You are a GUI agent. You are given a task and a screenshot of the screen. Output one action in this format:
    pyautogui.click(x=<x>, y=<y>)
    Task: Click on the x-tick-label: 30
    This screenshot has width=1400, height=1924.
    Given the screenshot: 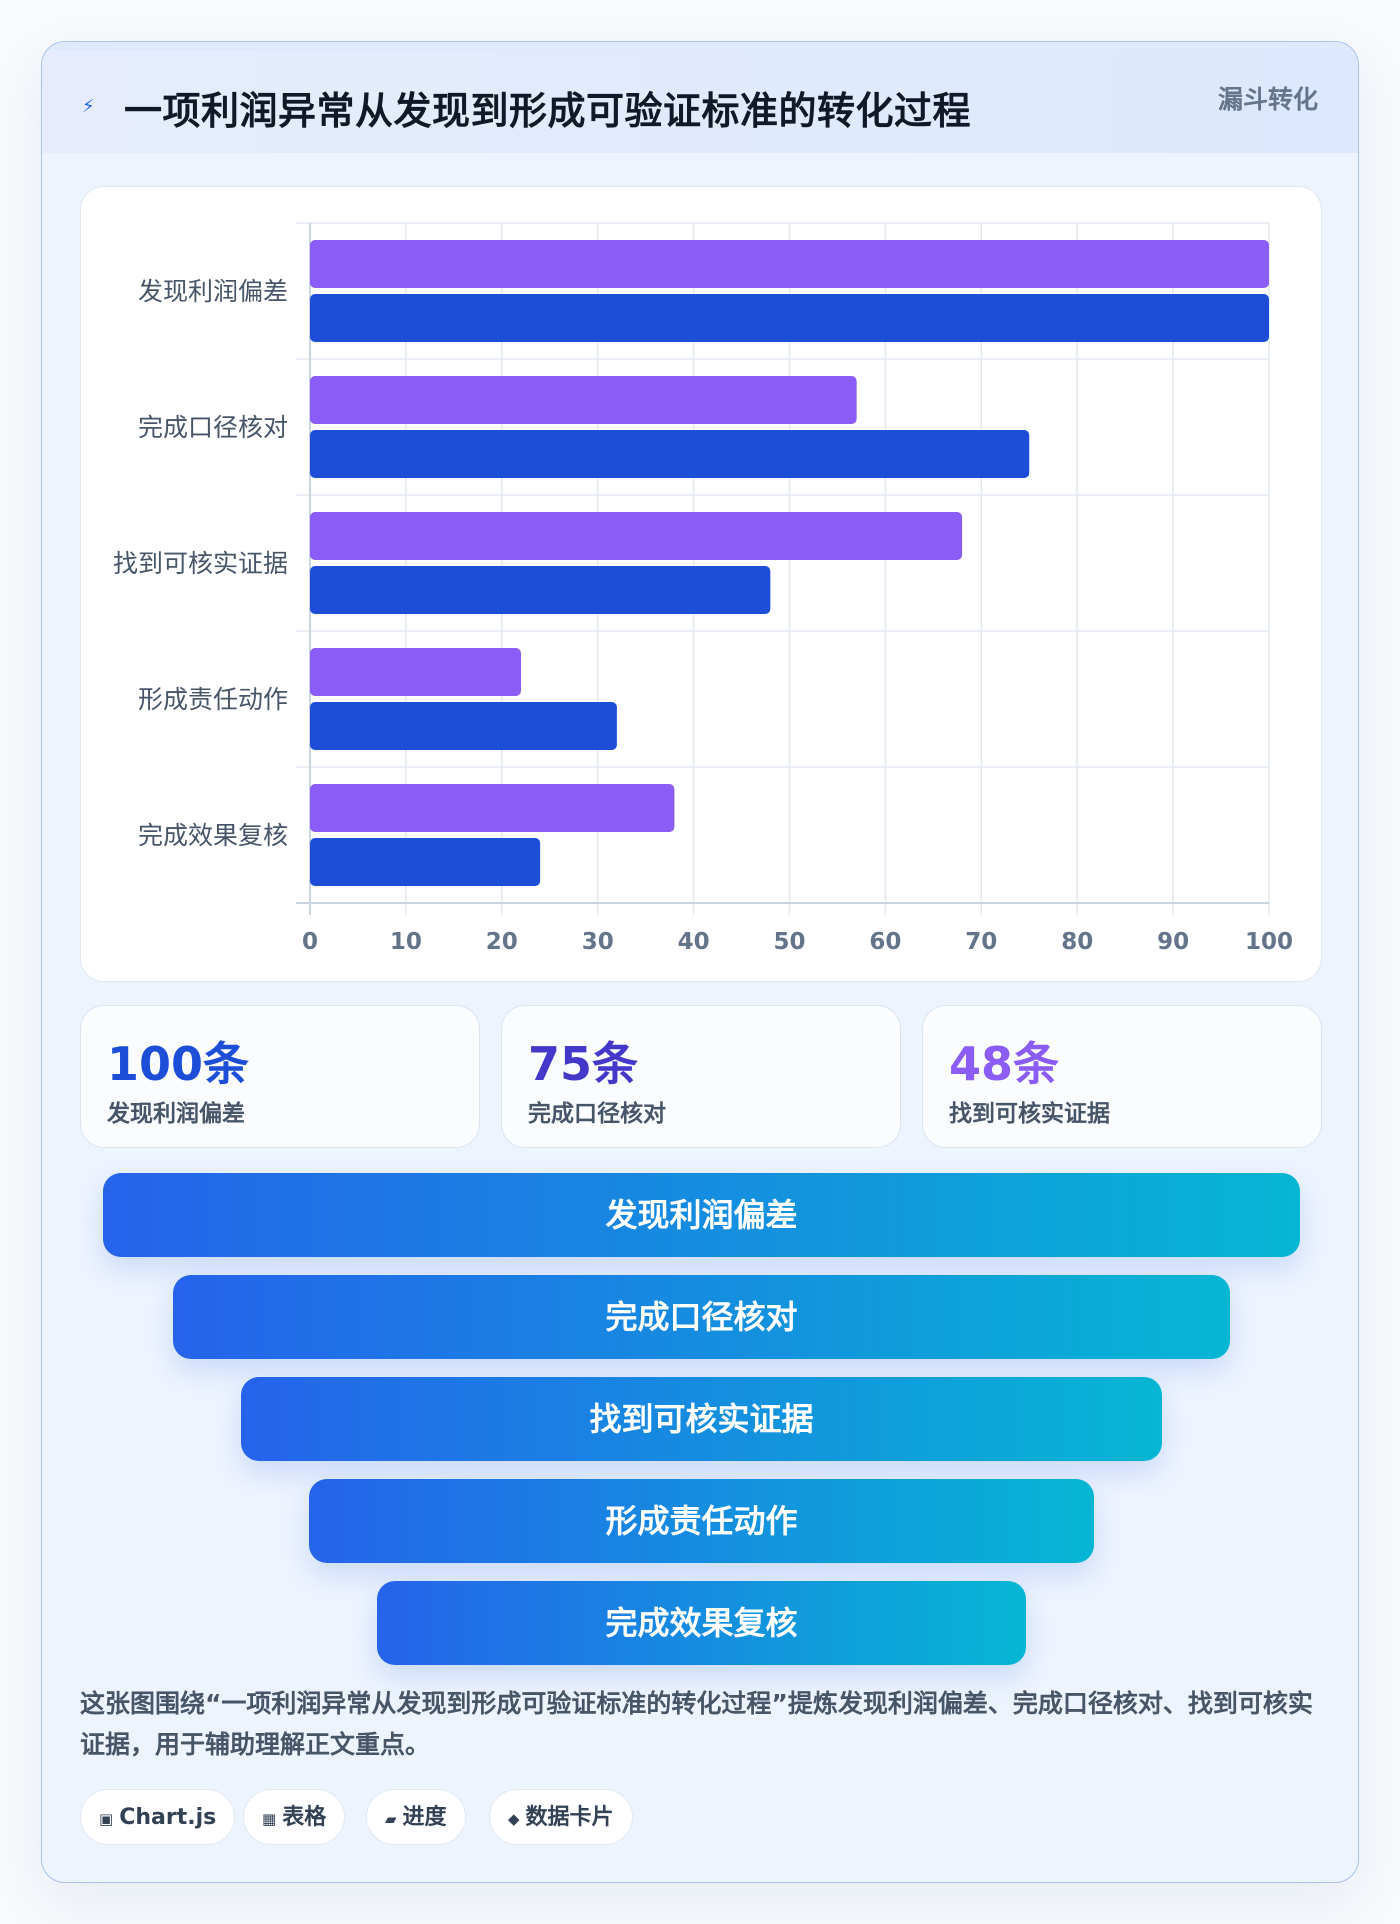 What is the action you would take?
    pyautogui.click(x=598, y=942)
    